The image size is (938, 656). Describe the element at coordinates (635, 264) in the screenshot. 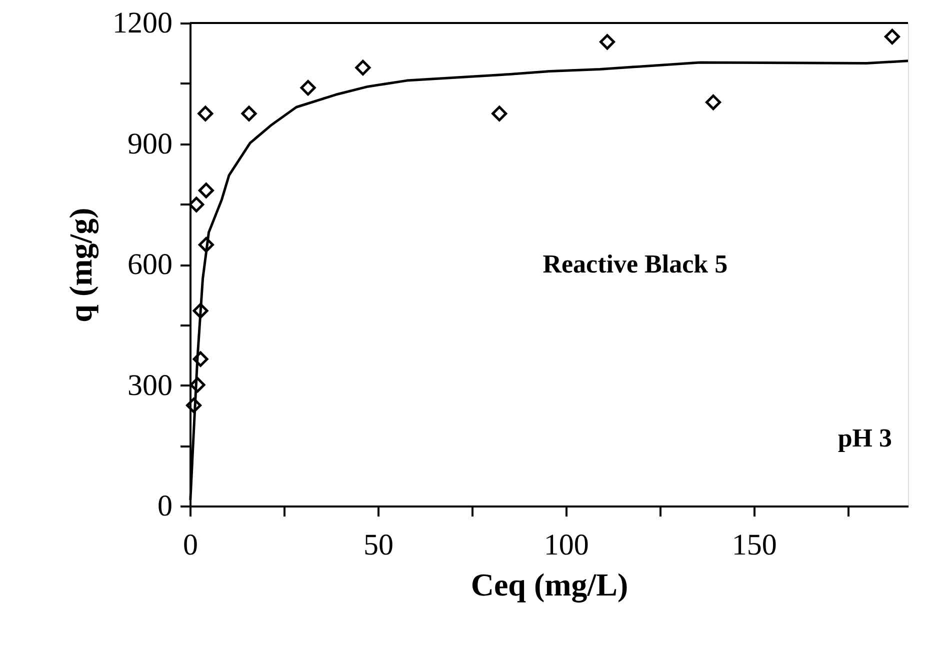

I see `annotation: Reactive Black 5` at that location.